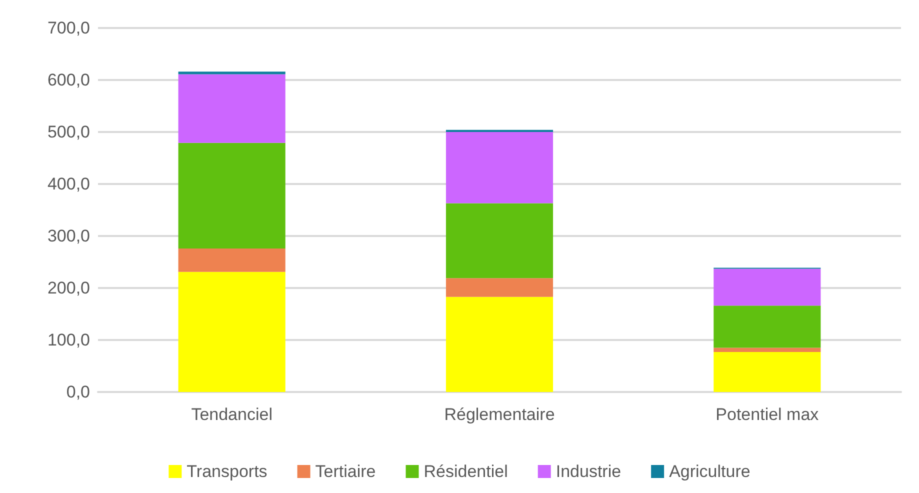 The image size is (919, 493). Describe the element at coordinates (345, 471) in the screenshot. I see `legend-label: Tertiaire` at that location.